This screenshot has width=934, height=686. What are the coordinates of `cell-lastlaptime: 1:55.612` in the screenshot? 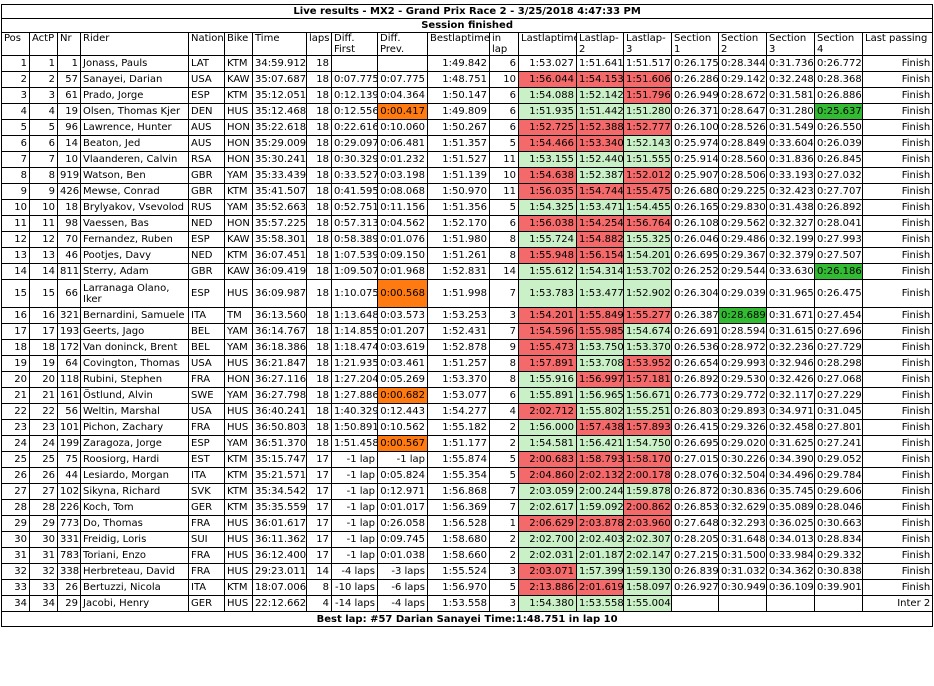 It's located at (547, 271).